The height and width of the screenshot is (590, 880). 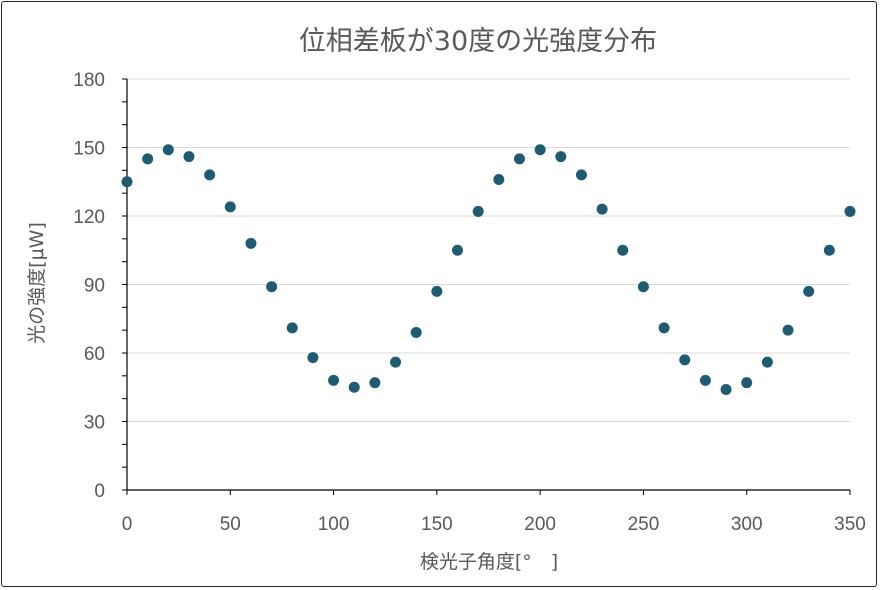 I want to click on x-tick-label-150: 150, so click(x=437, y=524).